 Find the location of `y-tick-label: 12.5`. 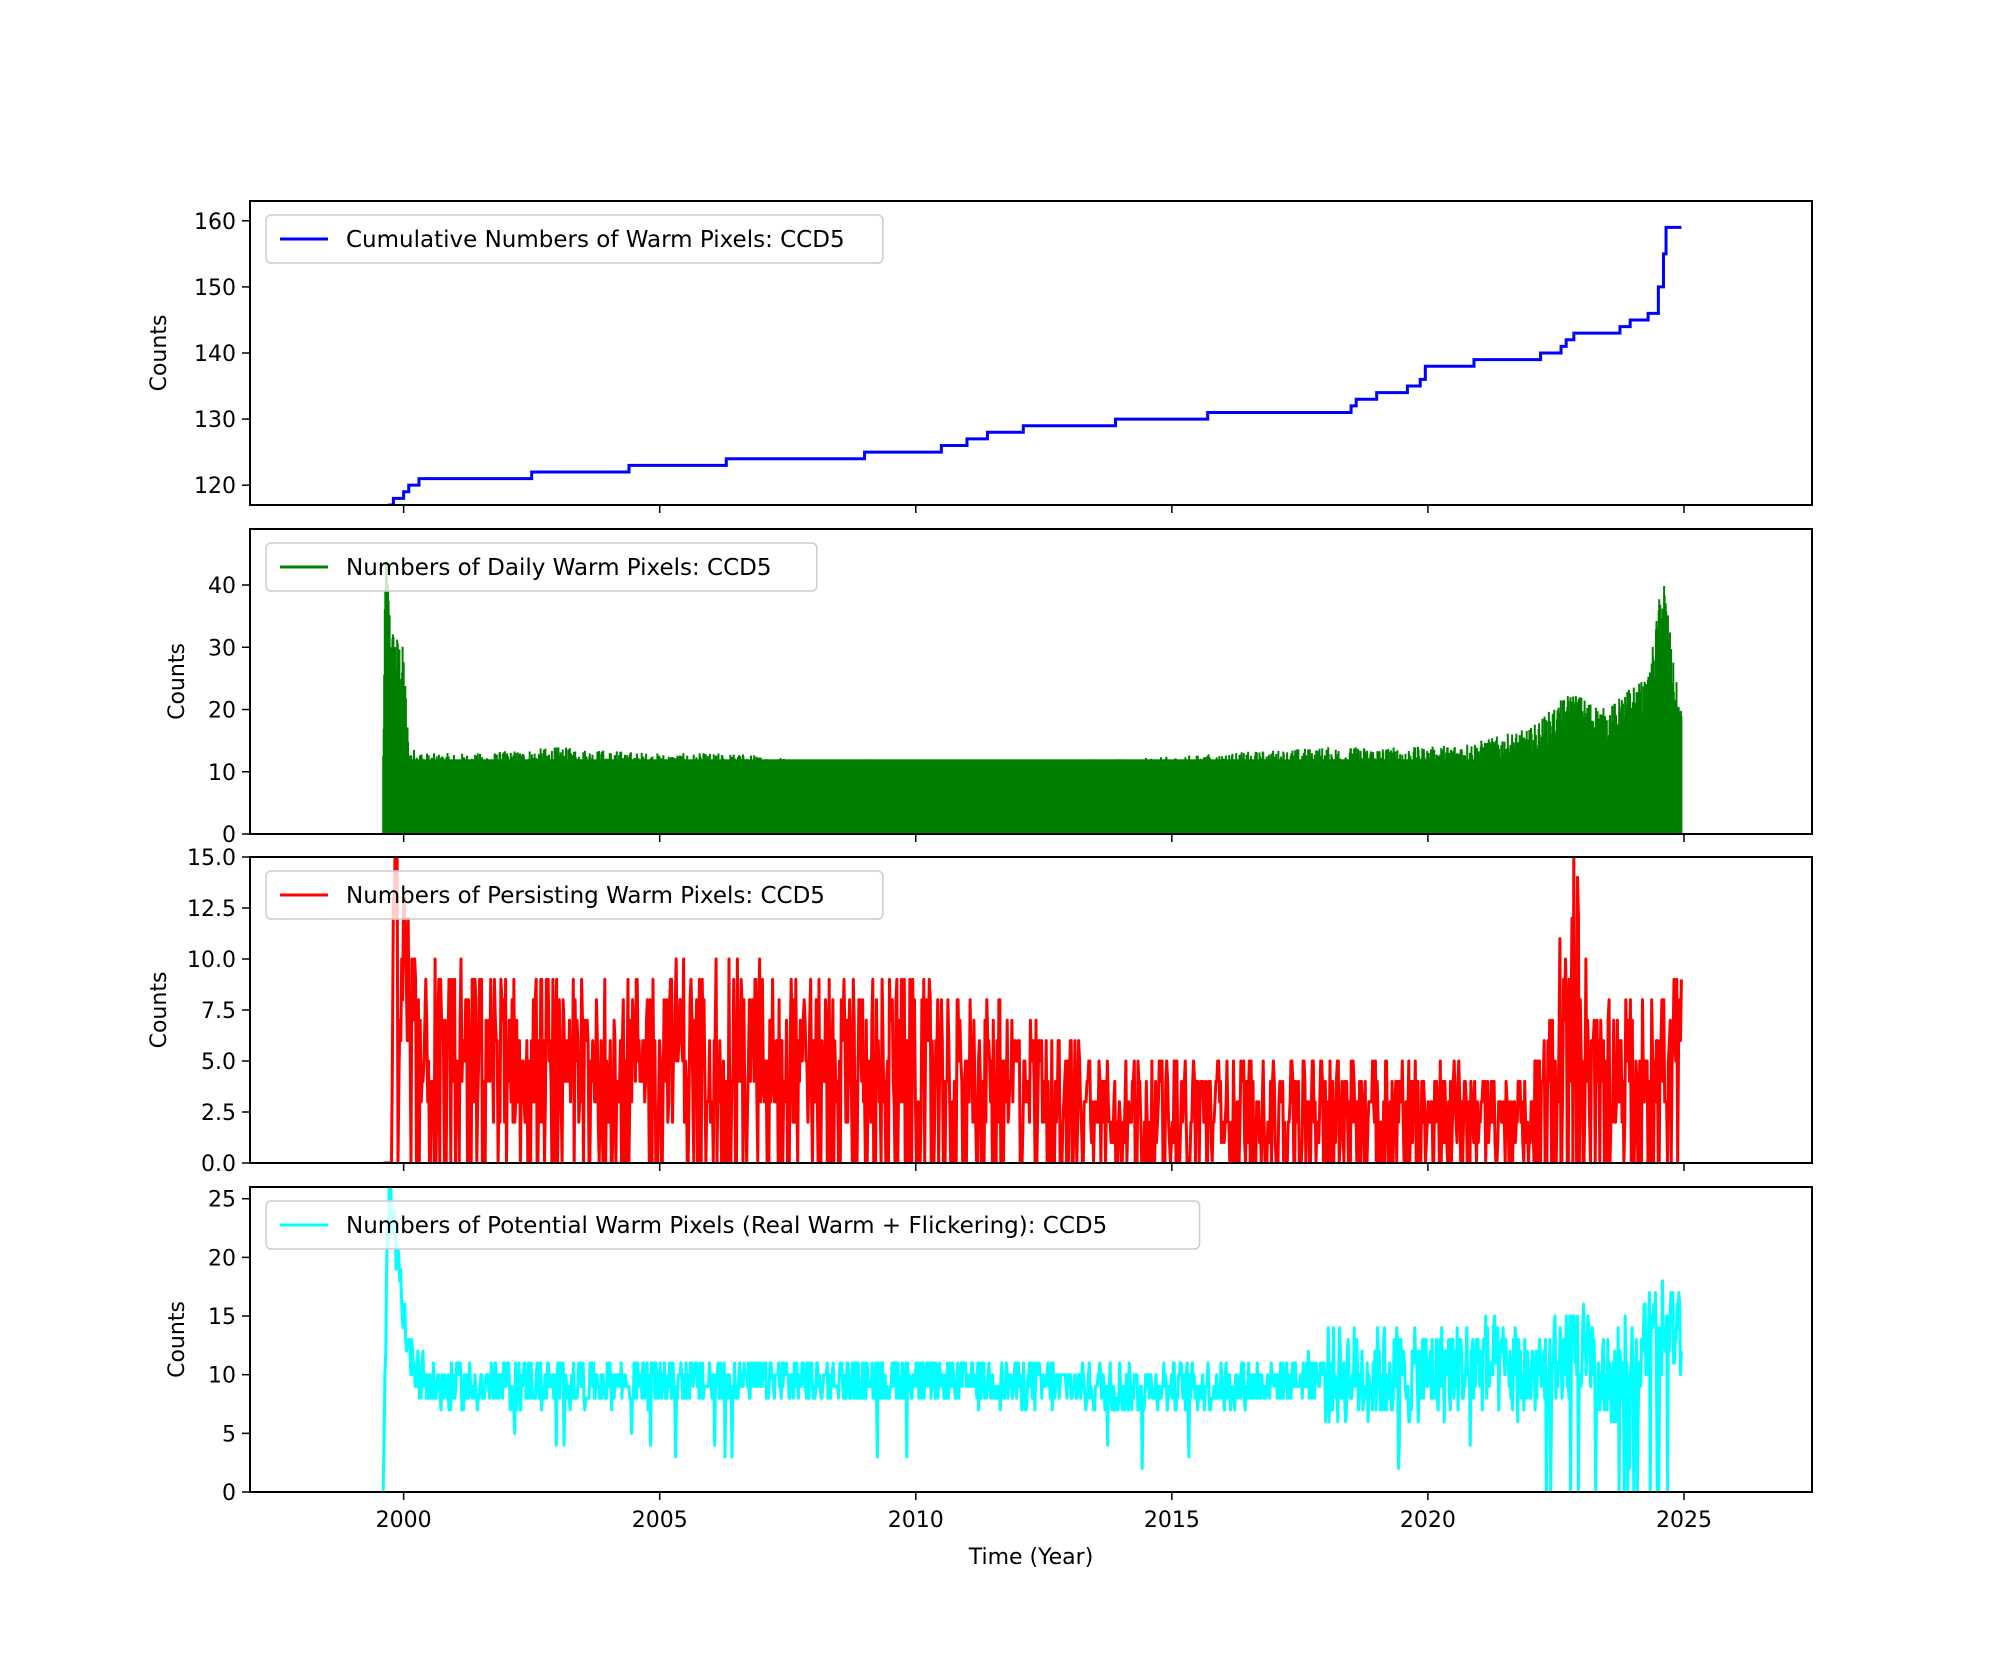

y-tick-label: 12.5 is located at coordinates (211, 909).